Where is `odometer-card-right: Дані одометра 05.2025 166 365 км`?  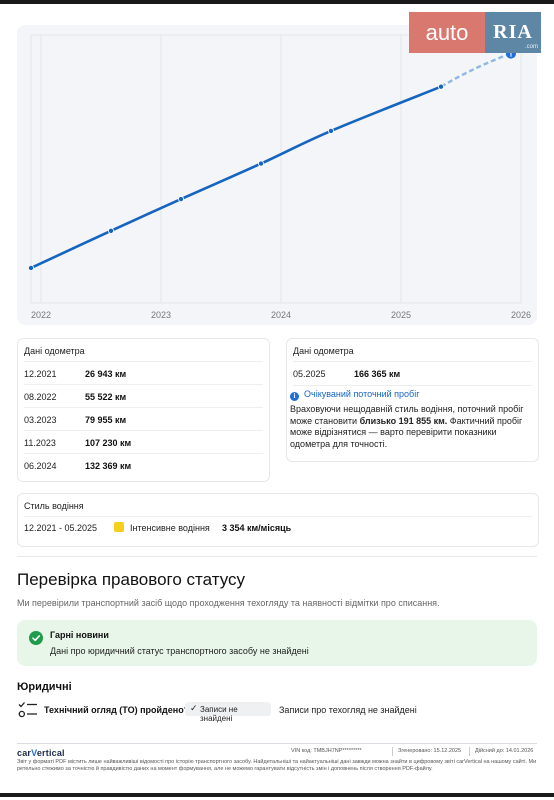
odometer-card-right: Дані одометра 05.2025 166 365 км is located at coordinates (412, 400).